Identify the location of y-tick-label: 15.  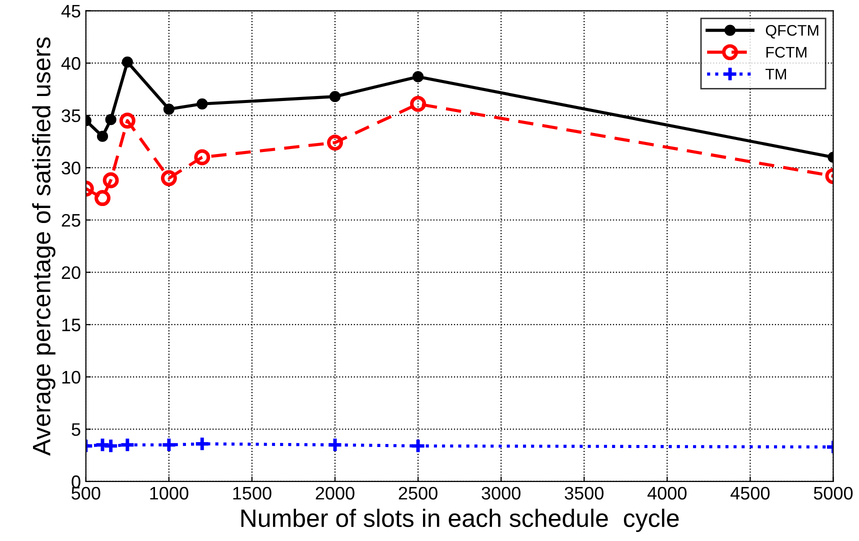
(71, 325).